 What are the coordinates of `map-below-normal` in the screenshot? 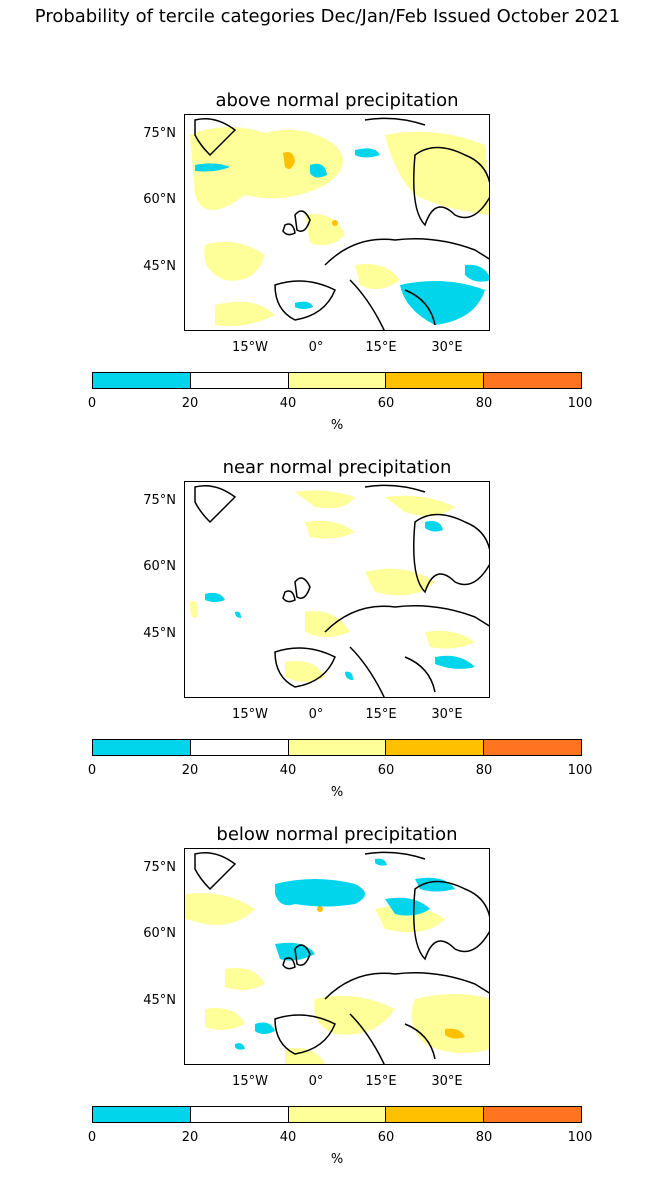 It's located at (337, 956).